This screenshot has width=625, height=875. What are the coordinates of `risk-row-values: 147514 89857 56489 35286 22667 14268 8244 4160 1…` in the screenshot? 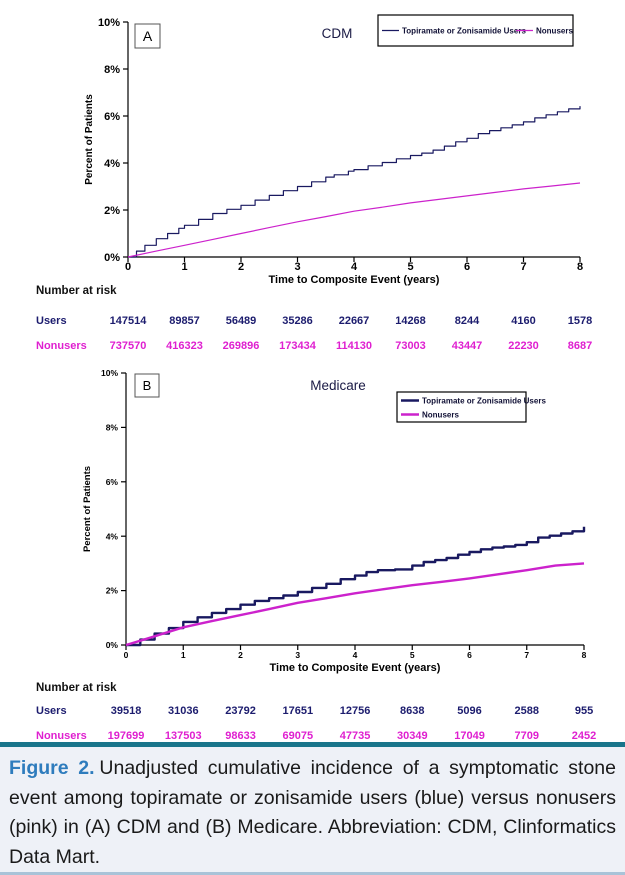 It's located at (354, 321).